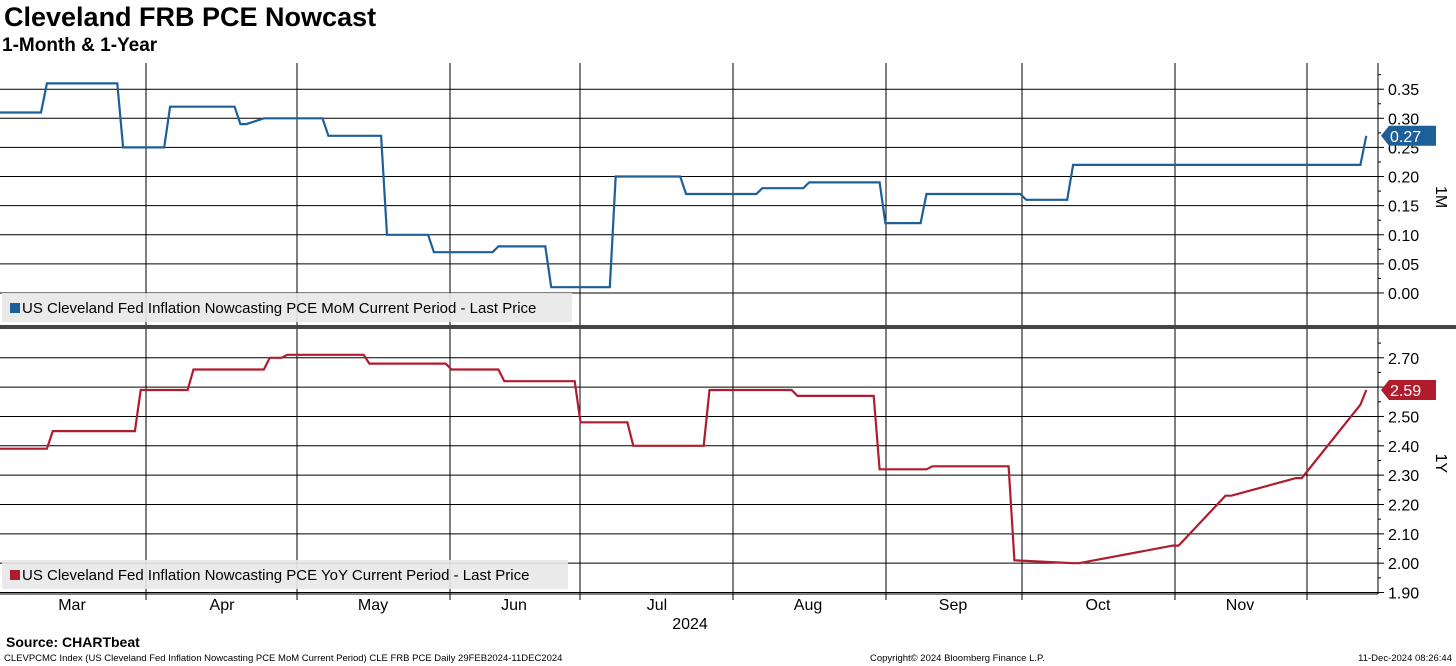 The width and height of the screenshot is (1456, 666). What do you see at coordinates (514, 605) in the screenshot?
I see `x-month-label: Jun` at bounding box center [514, 605].